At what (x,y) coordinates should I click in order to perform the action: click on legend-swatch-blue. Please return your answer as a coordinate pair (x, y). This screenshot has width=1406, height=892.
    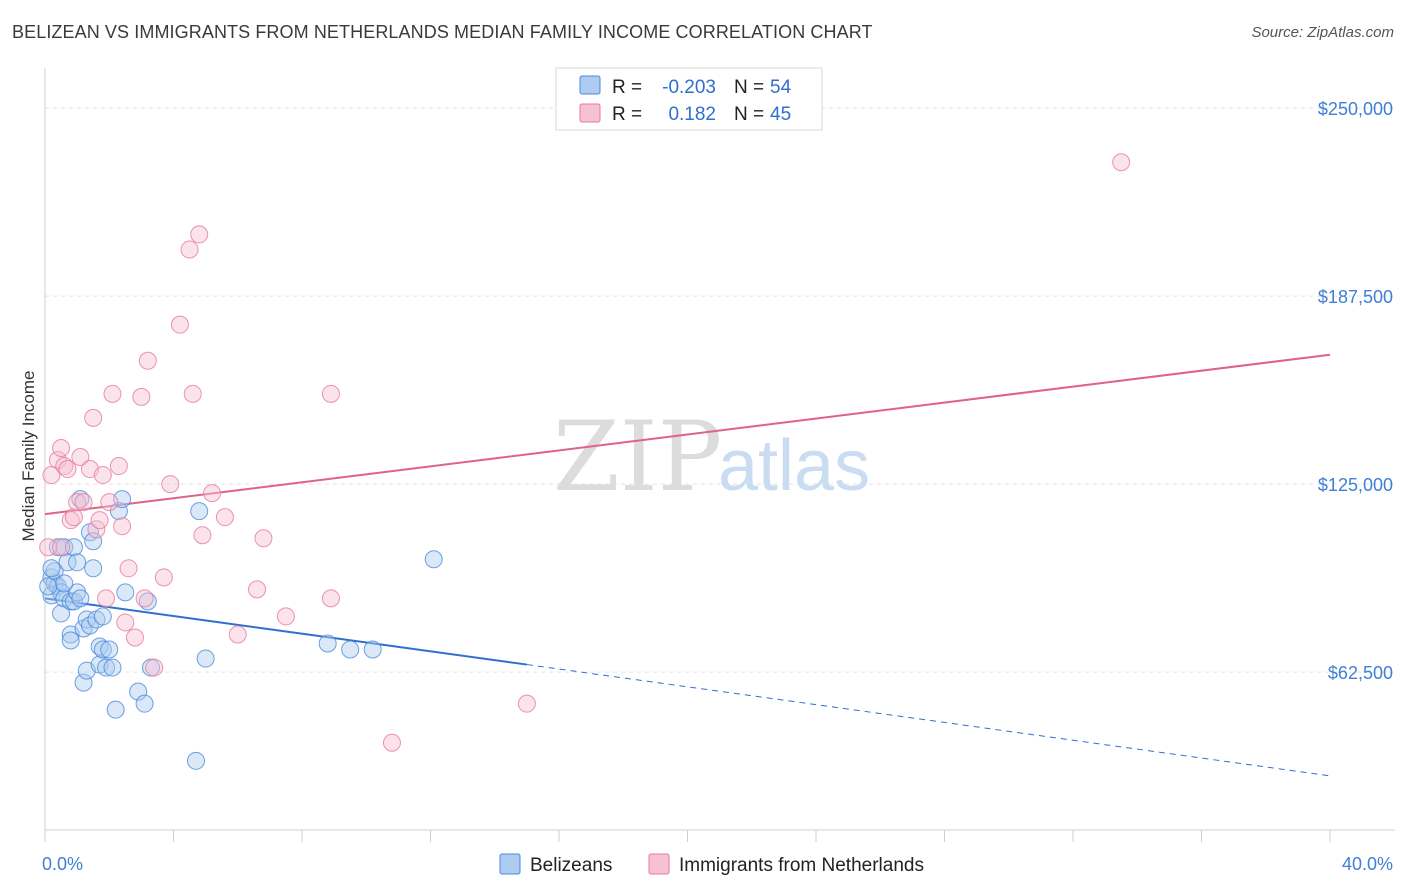
    Looking at the image, I should click on (590, 85).